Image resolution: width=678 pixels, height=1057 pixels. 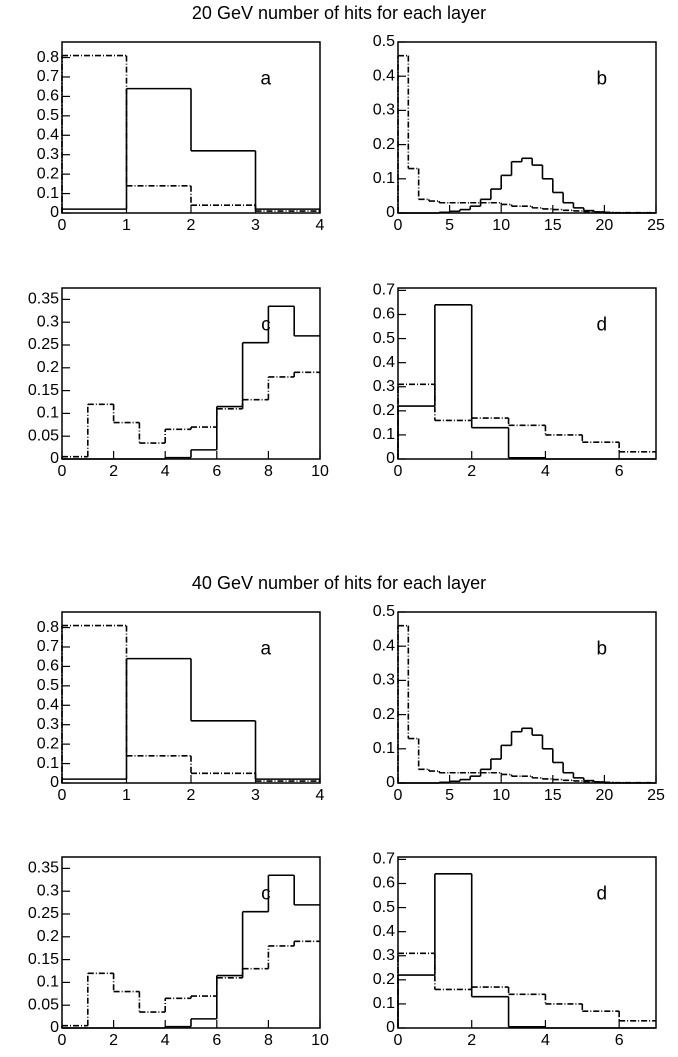 I want to click on y-tick-label: 0.15, so click(x=43, y=959).